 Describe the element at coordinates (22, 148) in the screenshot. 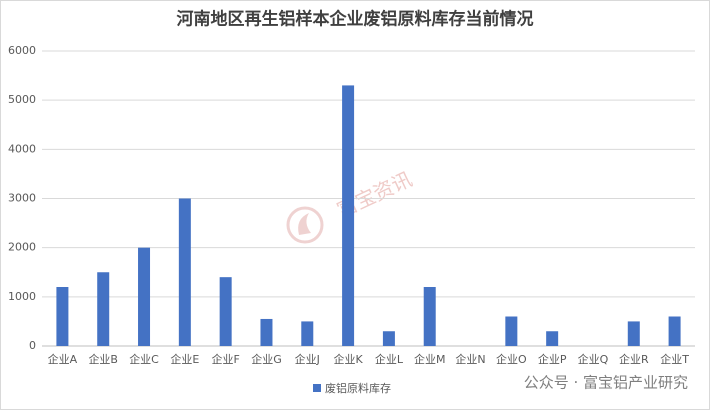

I see `y-tick-label: 4000` at that location.